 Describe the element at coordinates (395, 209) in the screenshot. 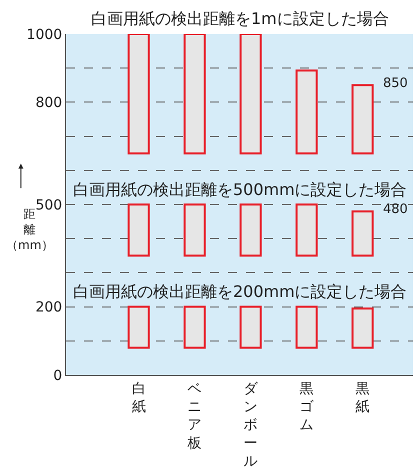

I see `annotation: 480` at that location.